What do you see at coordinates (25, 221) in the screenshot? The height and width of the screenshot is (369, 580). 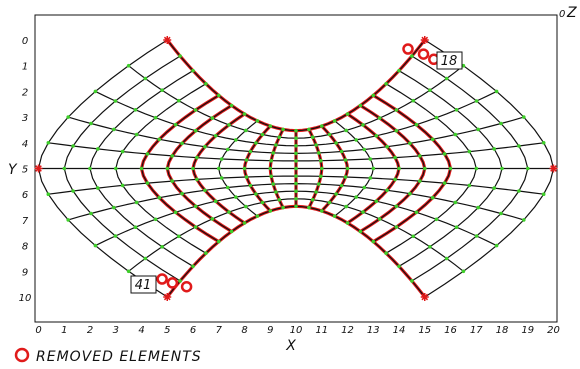 I see `y-tick-label: 7` at bounding box center [25, 221].